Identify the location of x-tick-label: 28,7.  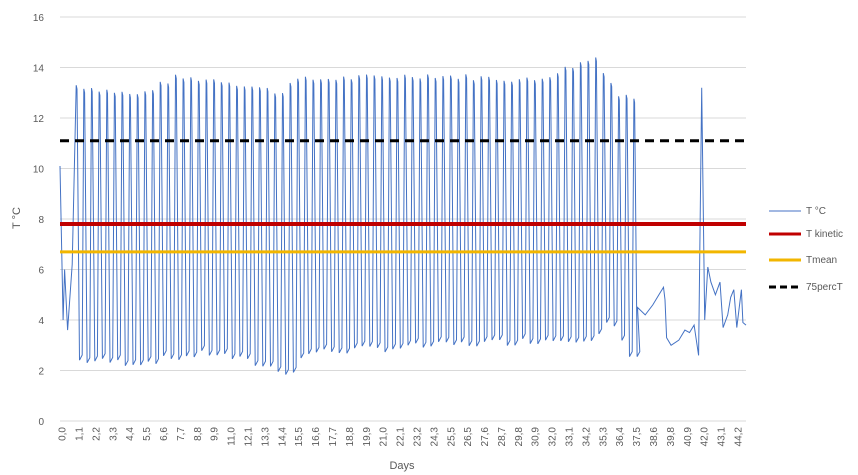
(502, 437).